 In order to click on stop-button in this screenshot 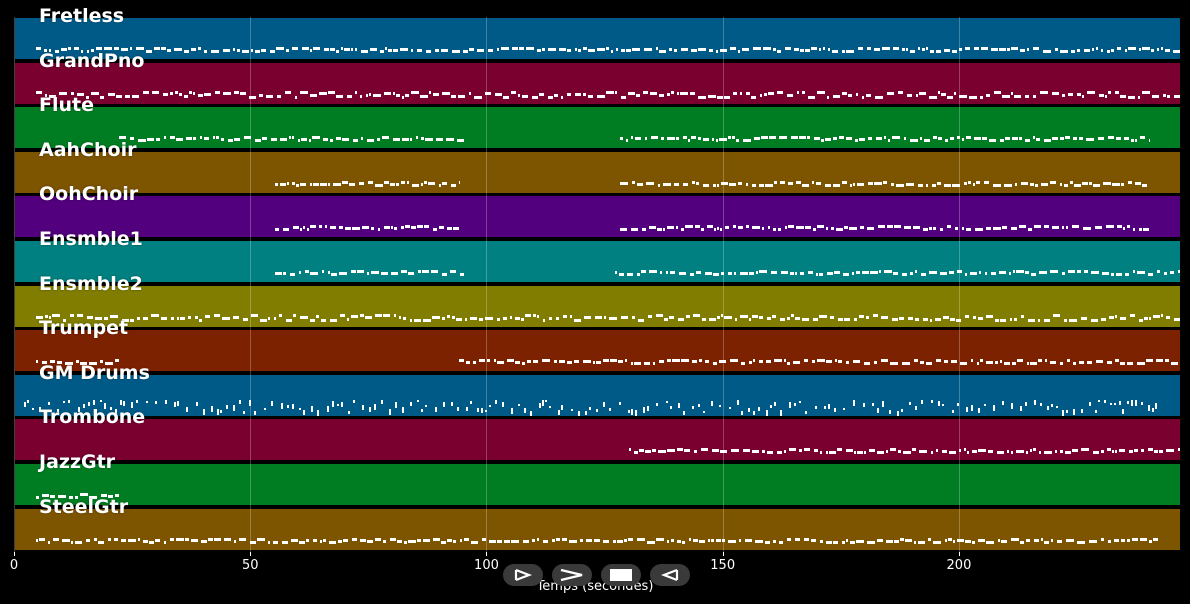, I will do `click(621, 575)`.